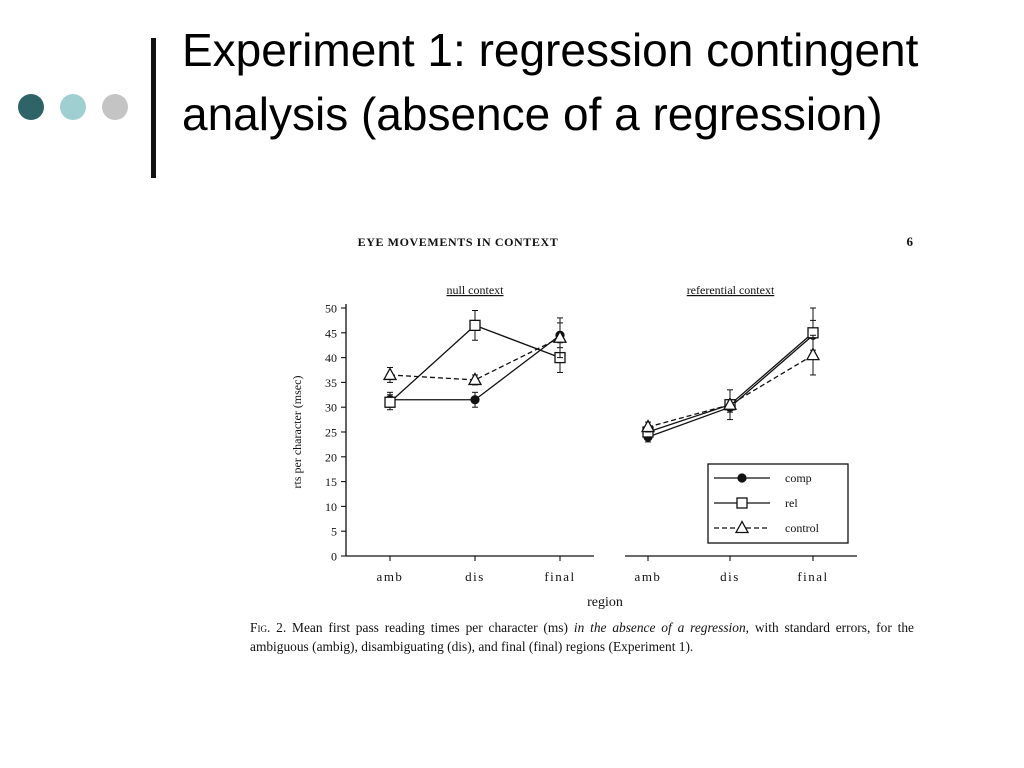 The width and height of the screenshot is (1024, 768). Describe the element at coordinates (331, 383) in the screenshot. I see `y-tick-label: 35` at that location.